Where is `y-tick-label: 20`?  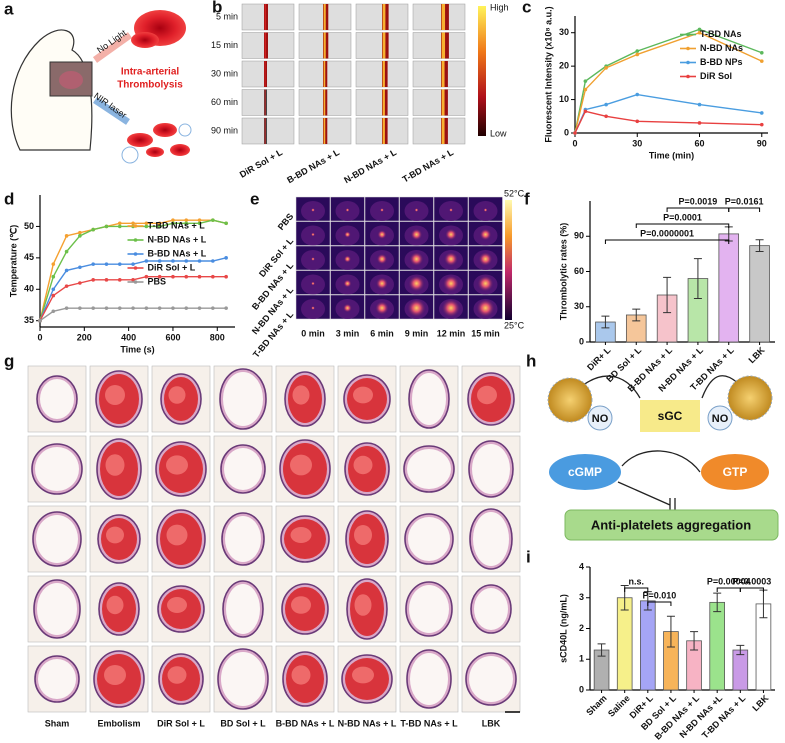
y-tick-label: 20 is located at coordinates (564, 66).